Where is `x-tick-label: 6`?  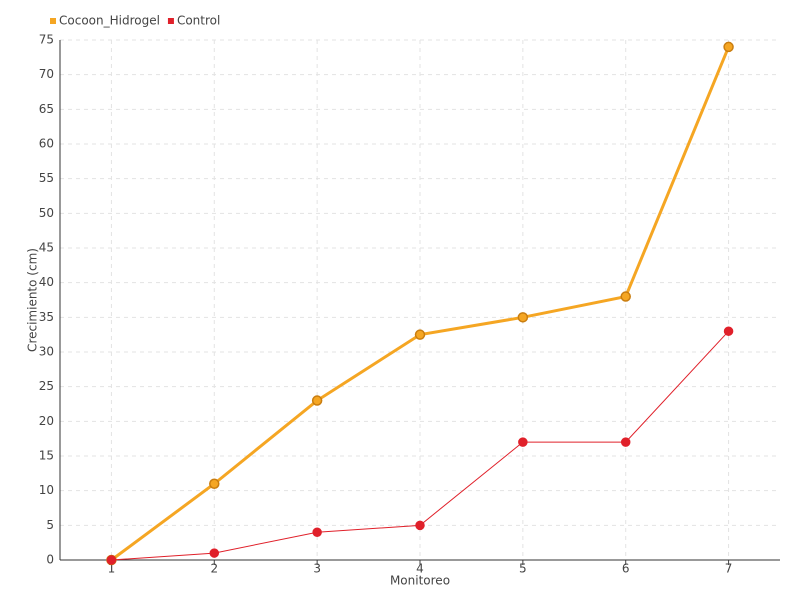 x-tick-label: 6 is located at coordinates (626, 569).